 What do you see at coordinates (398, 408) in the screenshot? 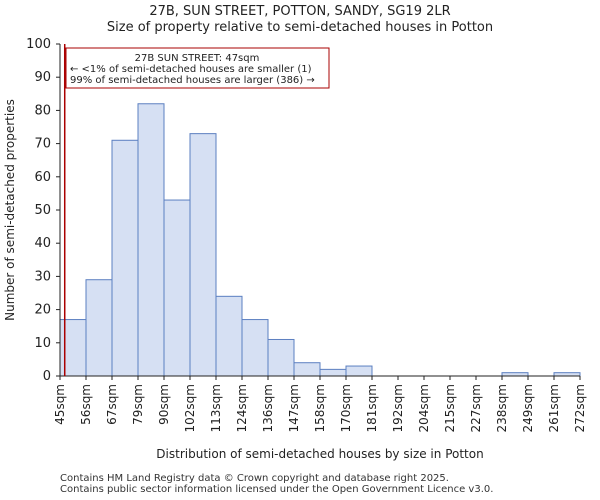
I see `x-tick-label: 192sqm` at bounding box center [398, 408].